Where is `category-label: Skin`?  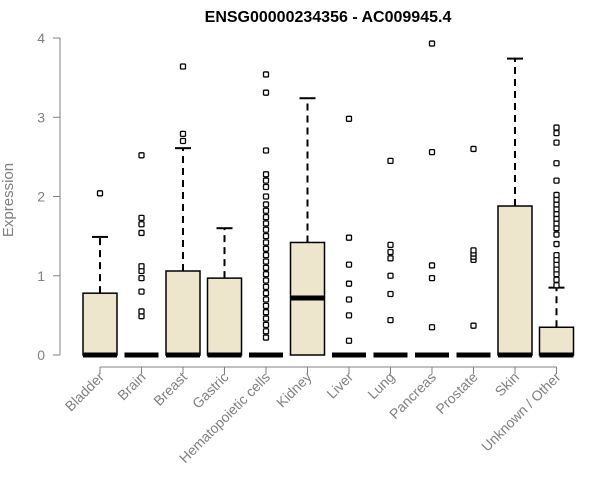 category-label: Skin is located at coordinates (507, 384).